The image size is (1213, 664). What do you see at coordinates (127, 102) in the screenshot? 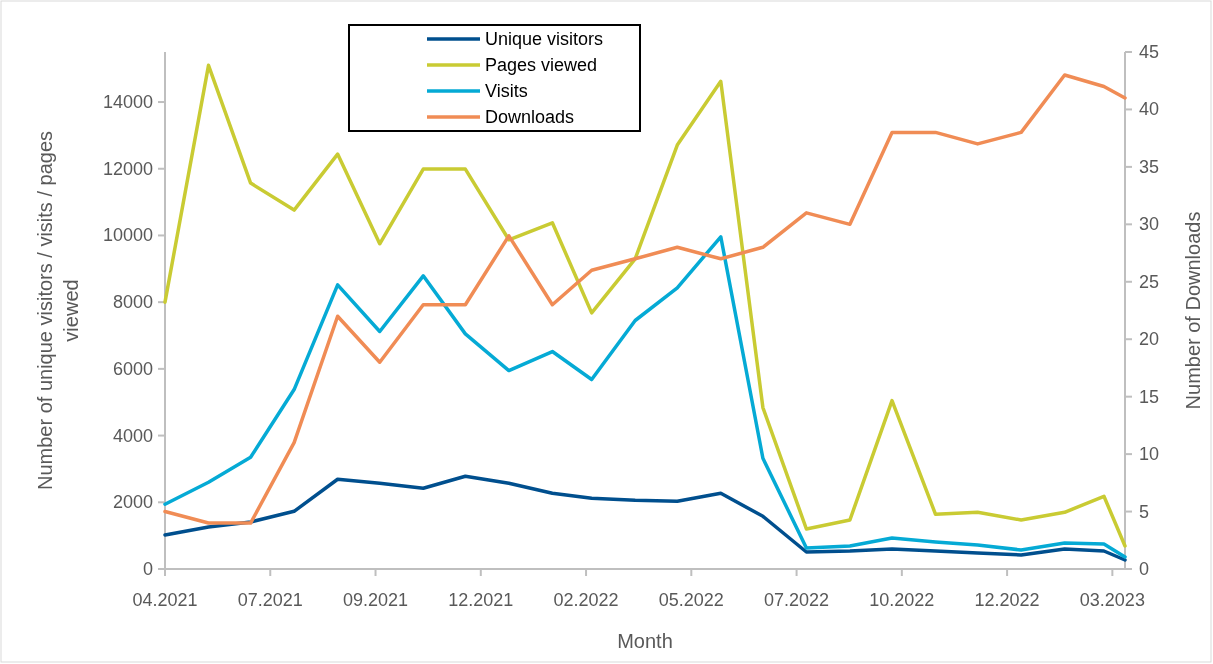
I see `y-tick-label: 14000` at bounding box center [127, 102].